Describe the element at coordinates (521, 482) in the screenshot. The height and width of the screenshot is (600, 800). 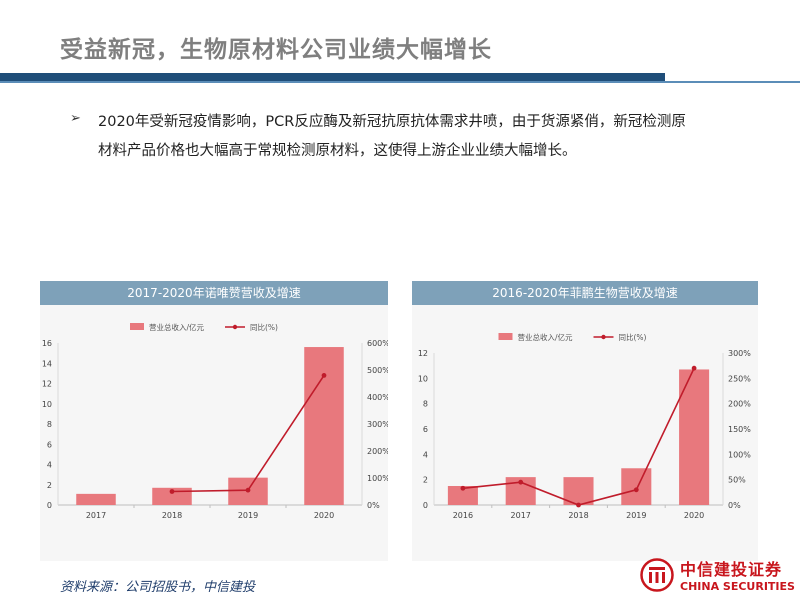
I see `right-chart-growth-point-2017` at that location.